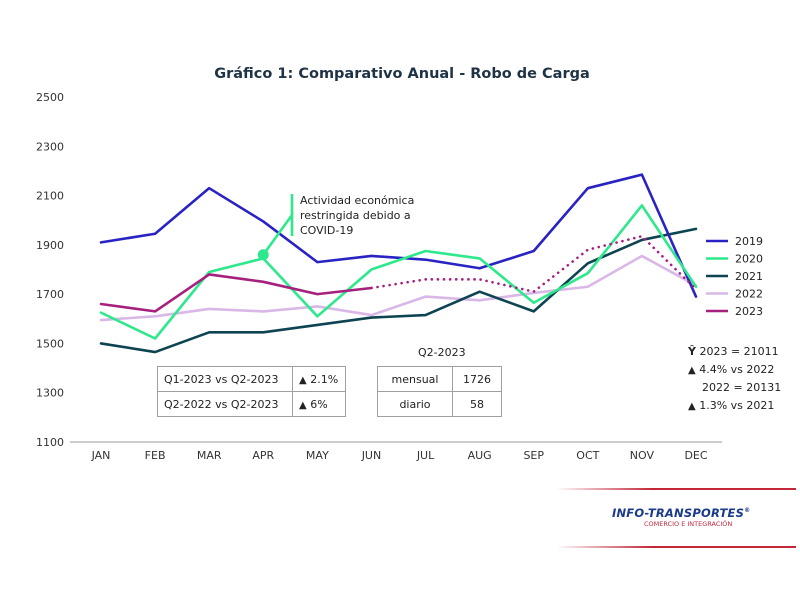 The image size is (800, 600). Describe the element at coordinates (678, 513) in the screenshot. I see `logo-name: INFO-TRANSPORTES` at that location.